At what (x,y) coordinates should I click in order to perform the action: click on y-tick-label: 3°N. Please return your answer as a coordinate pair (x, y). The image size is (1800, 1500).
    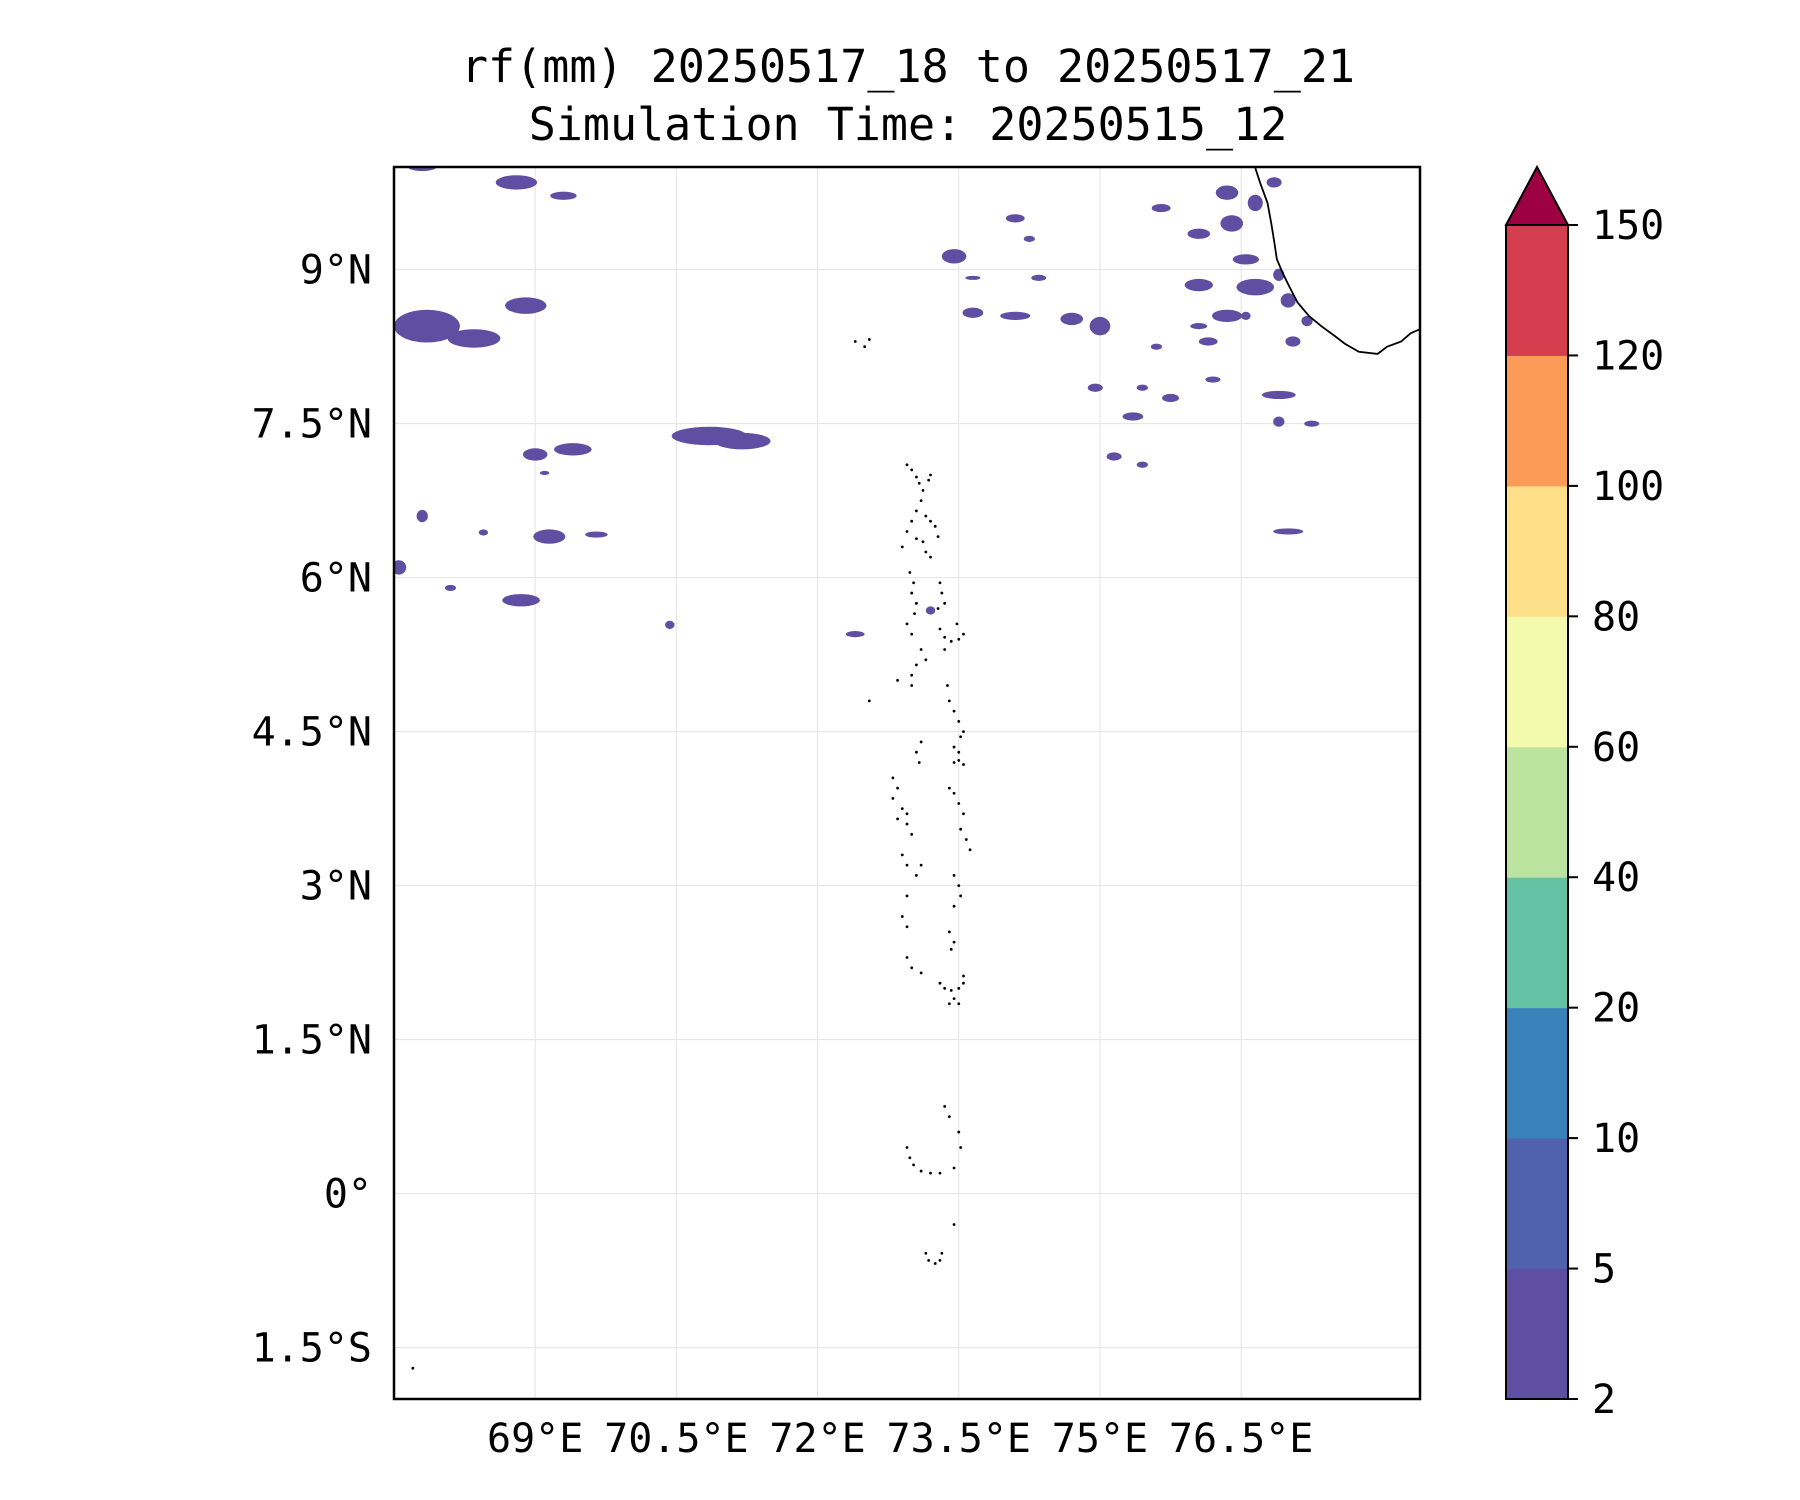
    Looking at the image, I should click on (336, 887).